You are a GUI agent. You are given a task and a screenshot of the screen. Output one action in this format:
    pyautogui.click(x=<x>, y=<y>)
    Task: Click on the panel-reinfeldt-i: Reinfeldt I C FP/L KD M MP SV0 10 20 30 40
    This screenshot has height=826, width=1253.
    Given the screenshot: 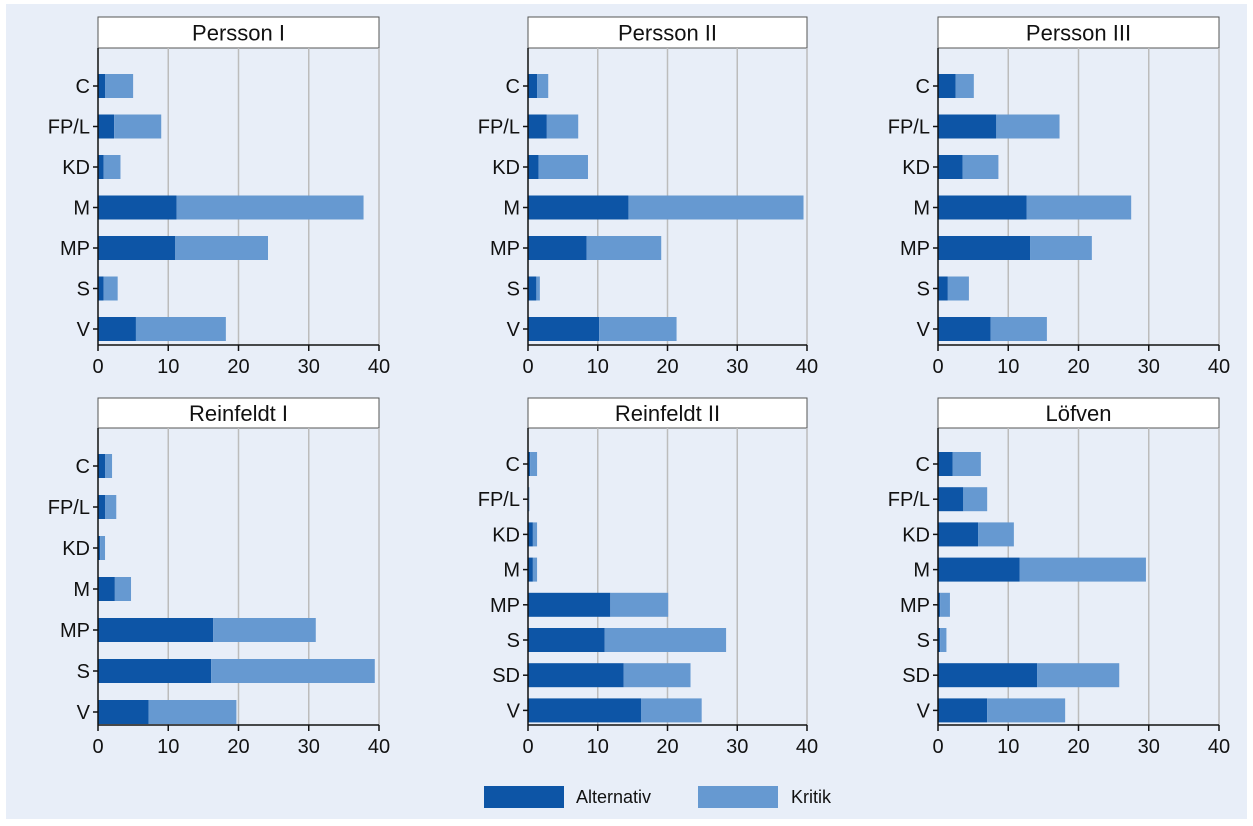 What is the action you would take?
    pyautogui.click(x=219, y=577)
    